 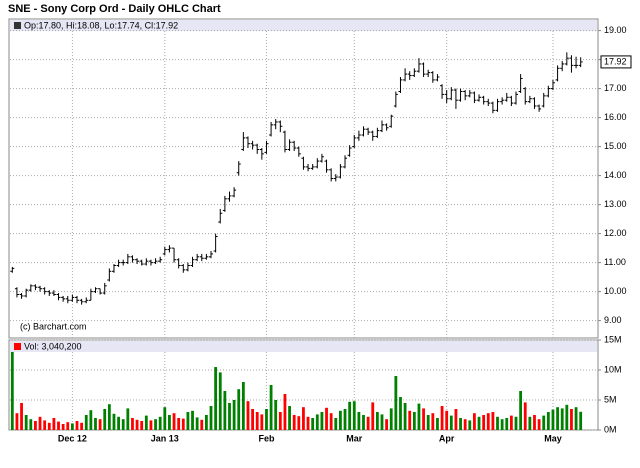 What do you see at coordinates (114, 9) in the screenshot?
I see `chart-title: SNE - Sony Corp Ord - Daily OHLC Chart` at bounding box center [114, 9].